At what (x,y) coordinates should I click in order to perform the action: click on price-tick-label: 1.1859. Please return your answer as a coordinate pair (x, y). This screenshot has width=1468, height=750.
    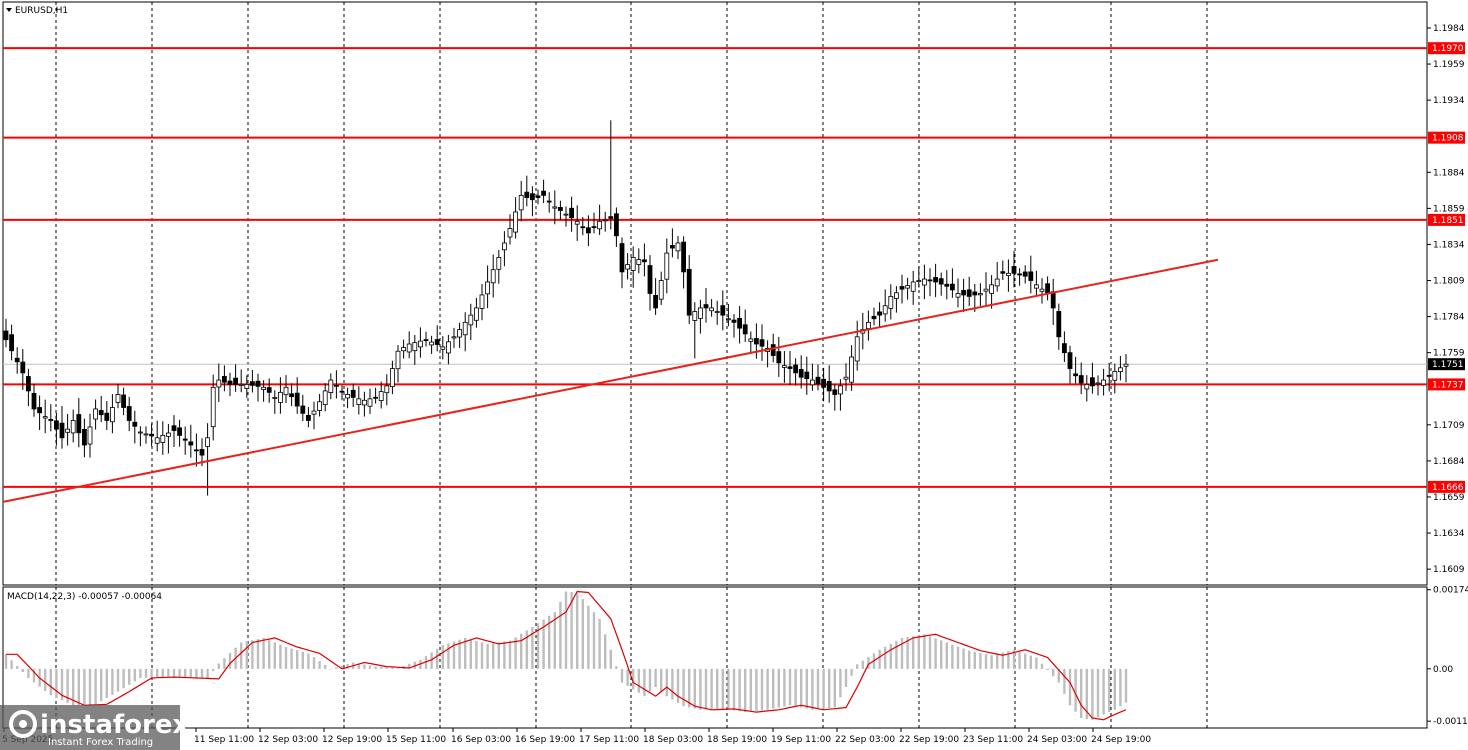
    Looking at the image, I should click on (1449, 209).